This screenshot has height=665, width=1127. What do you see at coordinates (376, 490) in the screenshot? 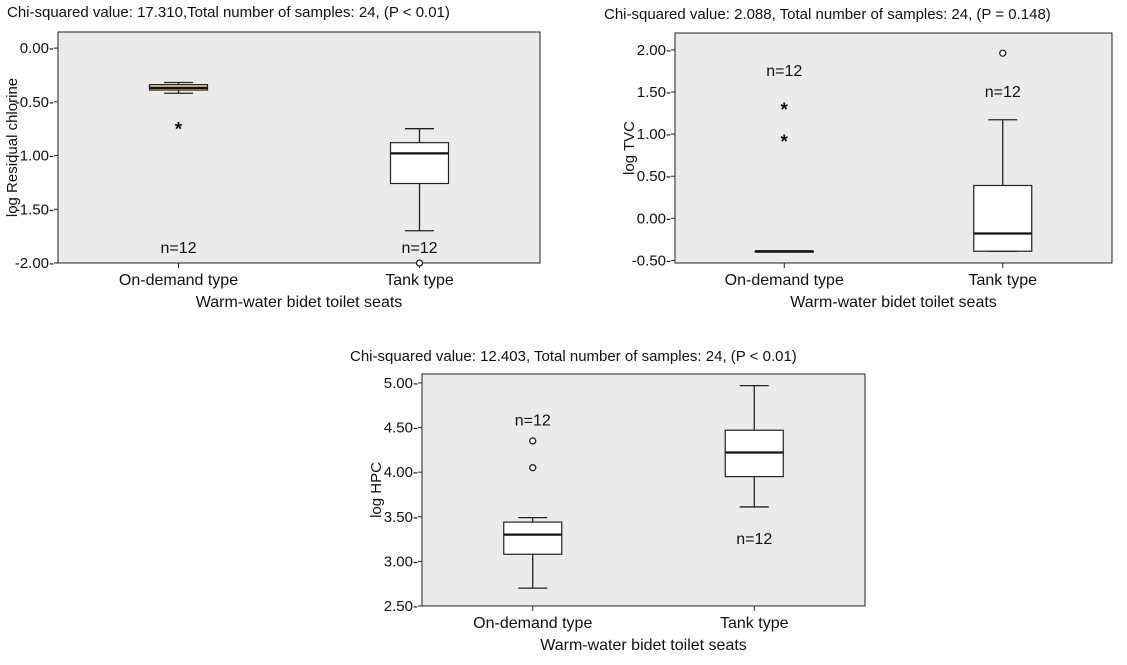
I see `y-axis-label: log HPC` at bounding box center [376, 490].